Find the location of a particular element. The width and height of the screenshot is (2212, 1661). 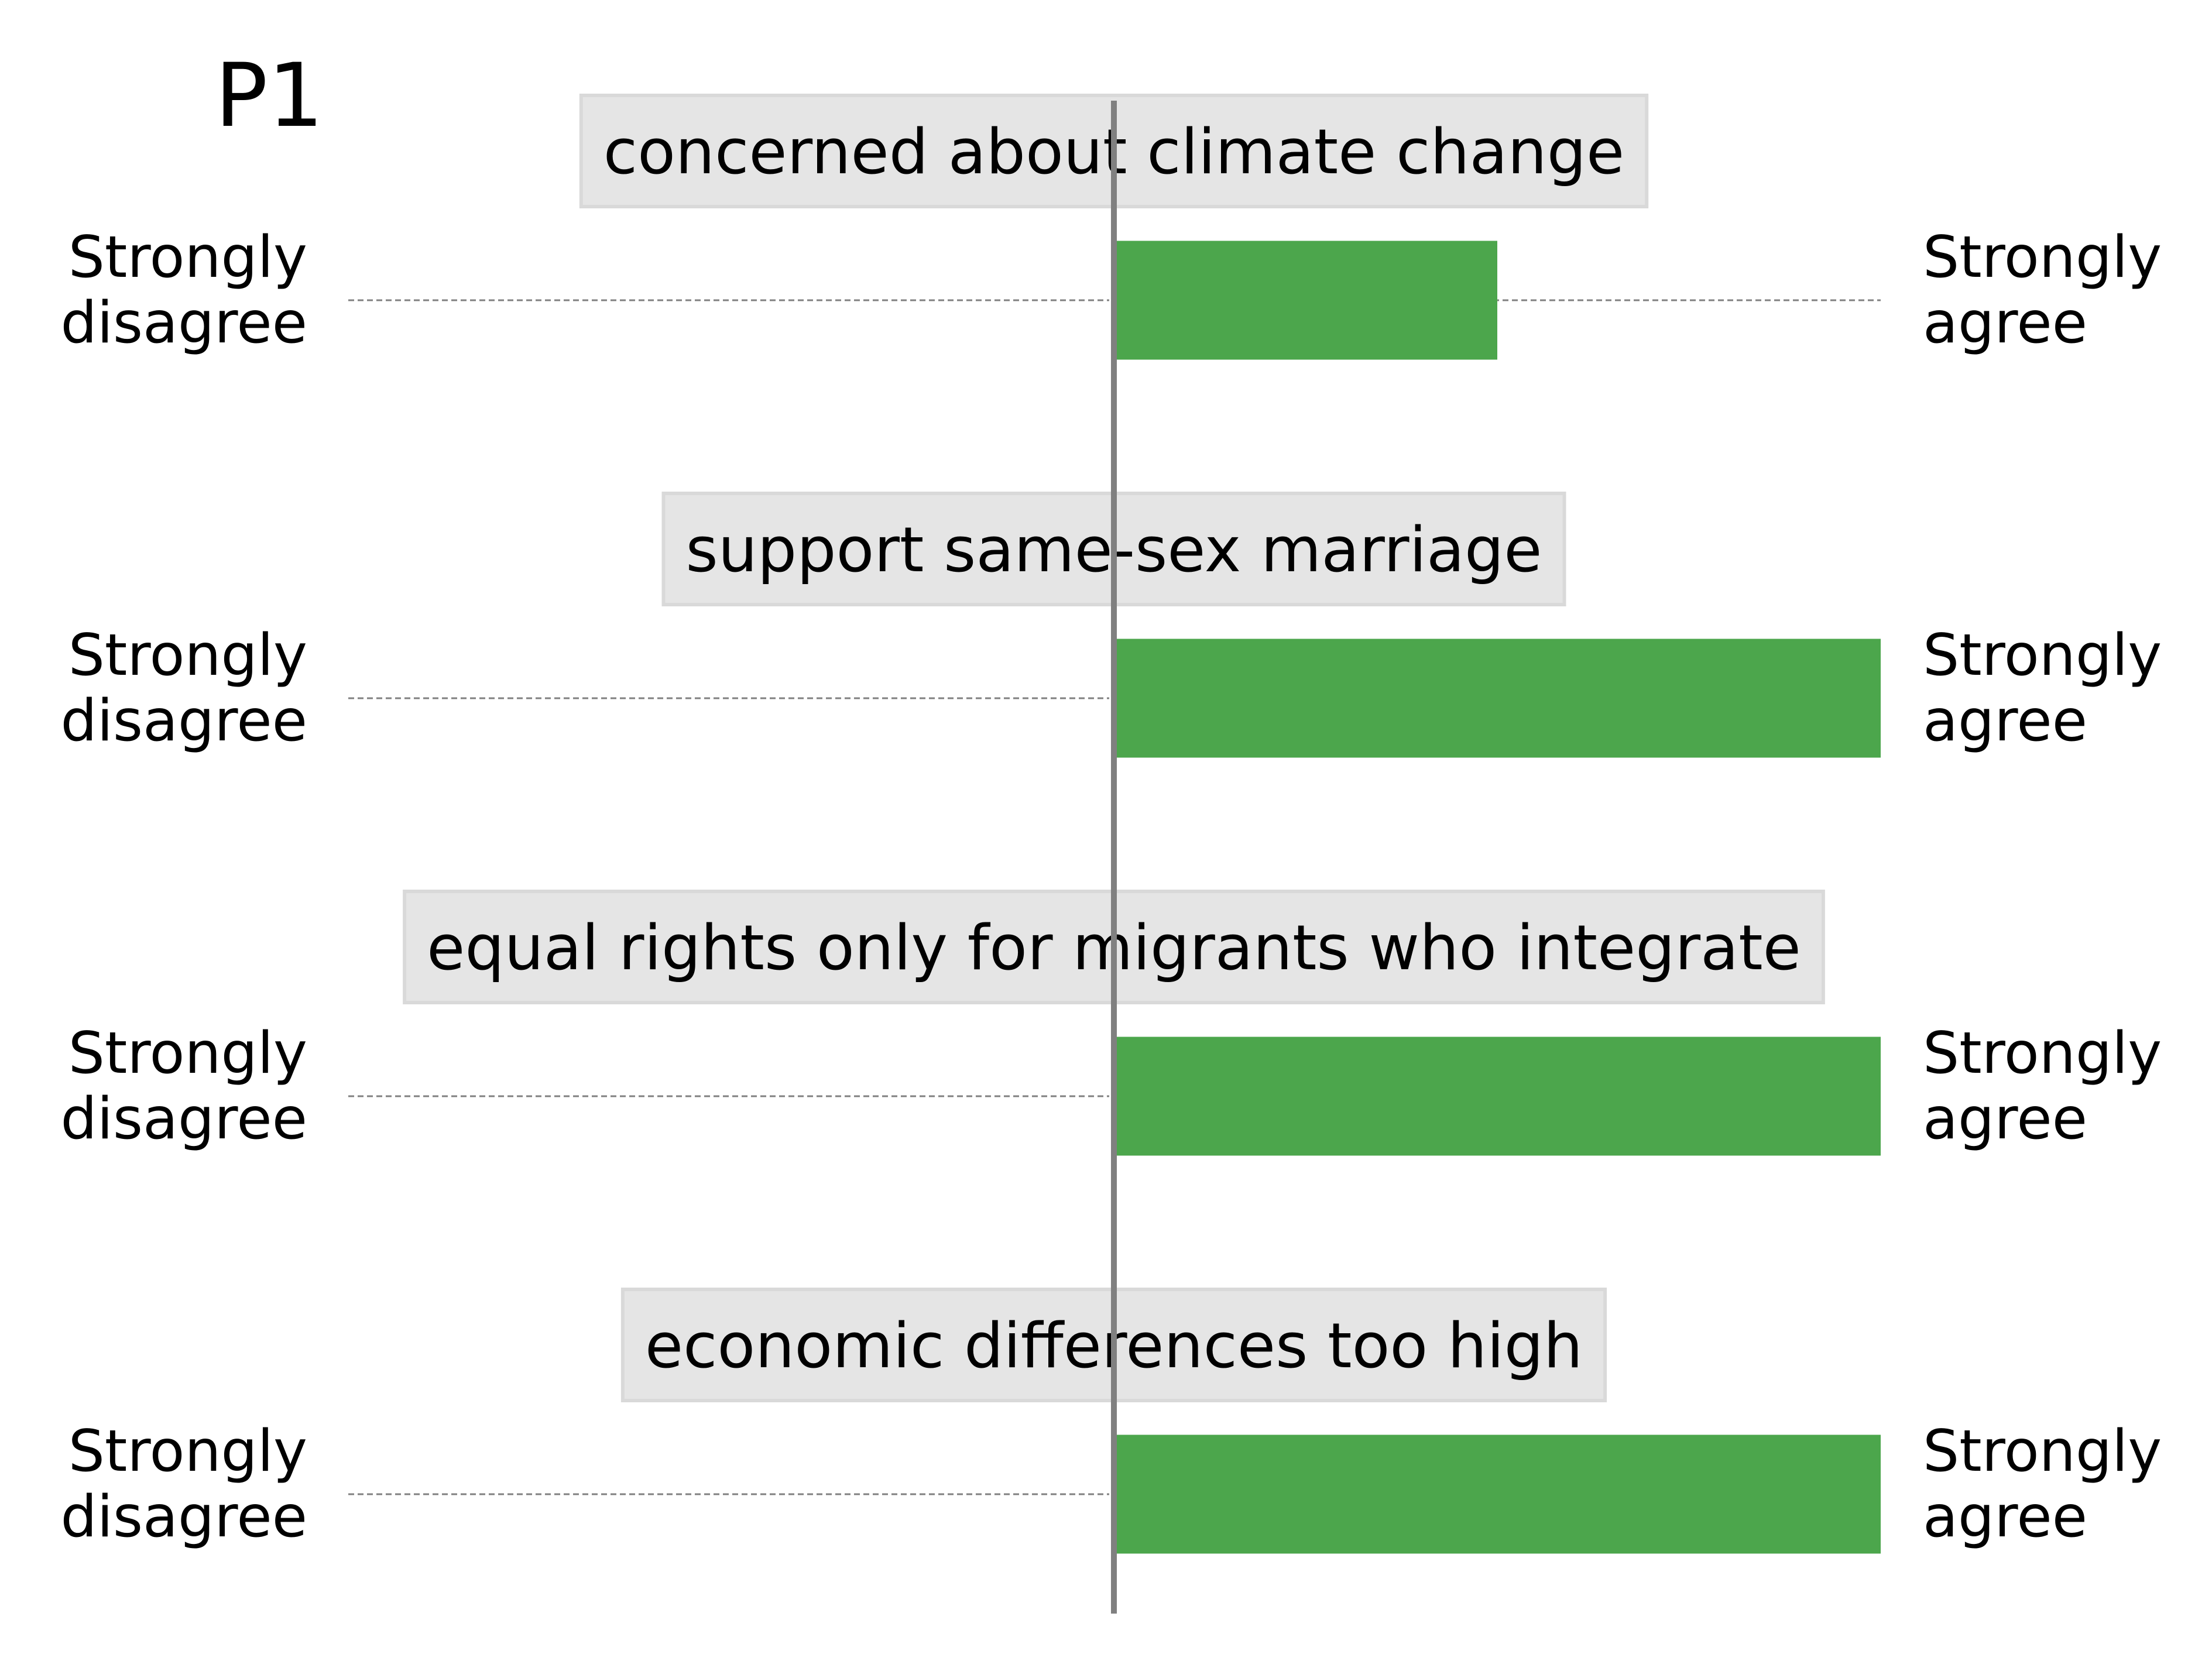

chart-title: P1 is located at coordinates (269, 96).